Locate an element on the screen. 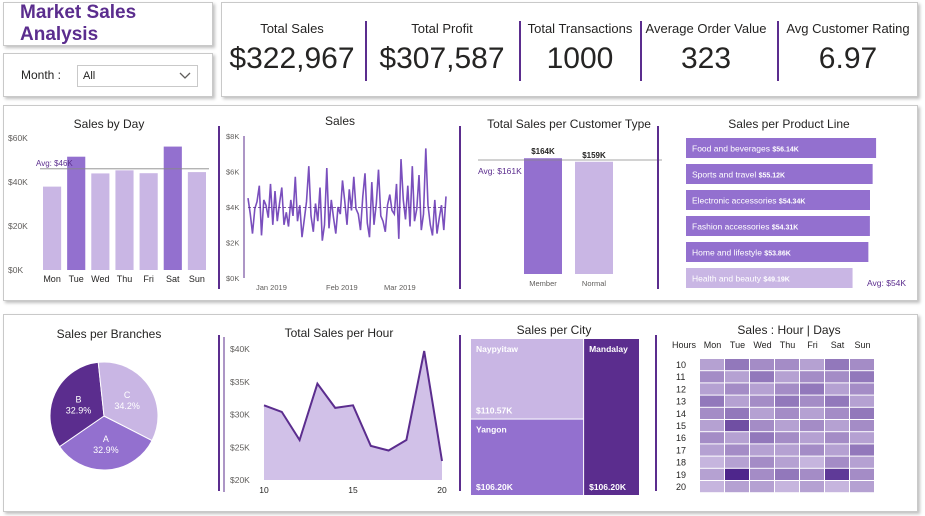 The height and width of the screenshot is (516, 925). title-card: Market Sales Analysis is located at coordinates (108, 24).